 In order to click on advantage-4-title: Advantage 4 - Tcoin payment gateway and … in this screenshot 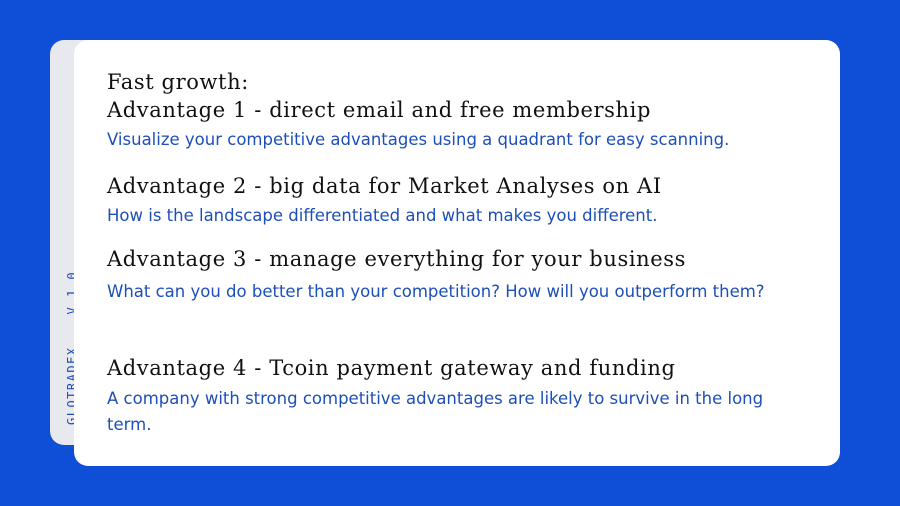, I will do `click(391, 368)`.